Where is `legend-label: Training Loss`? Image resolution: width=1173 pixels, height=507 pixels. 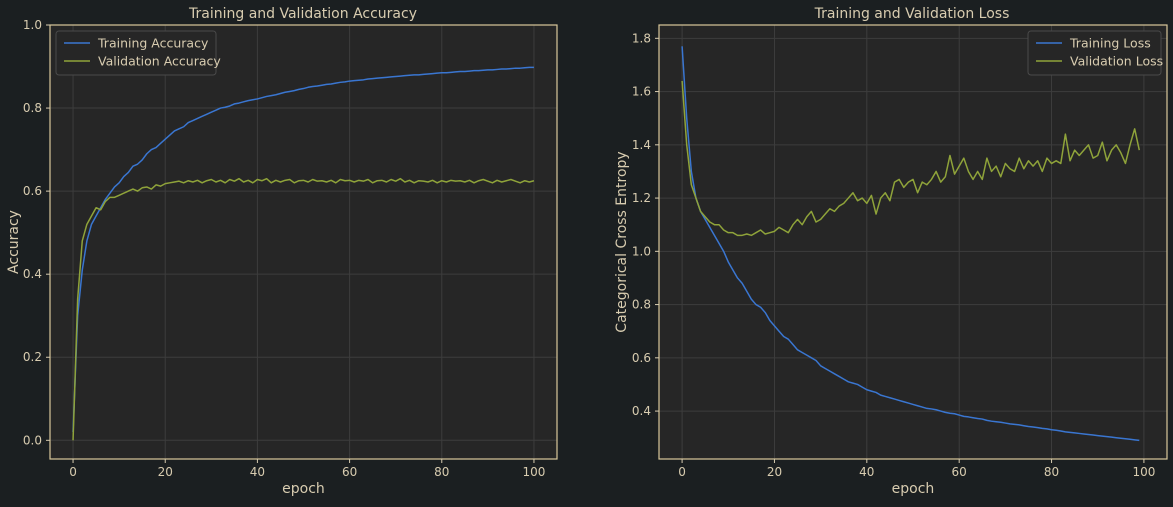
legend-label: Training Loss is located at coordinates (1110, 43).